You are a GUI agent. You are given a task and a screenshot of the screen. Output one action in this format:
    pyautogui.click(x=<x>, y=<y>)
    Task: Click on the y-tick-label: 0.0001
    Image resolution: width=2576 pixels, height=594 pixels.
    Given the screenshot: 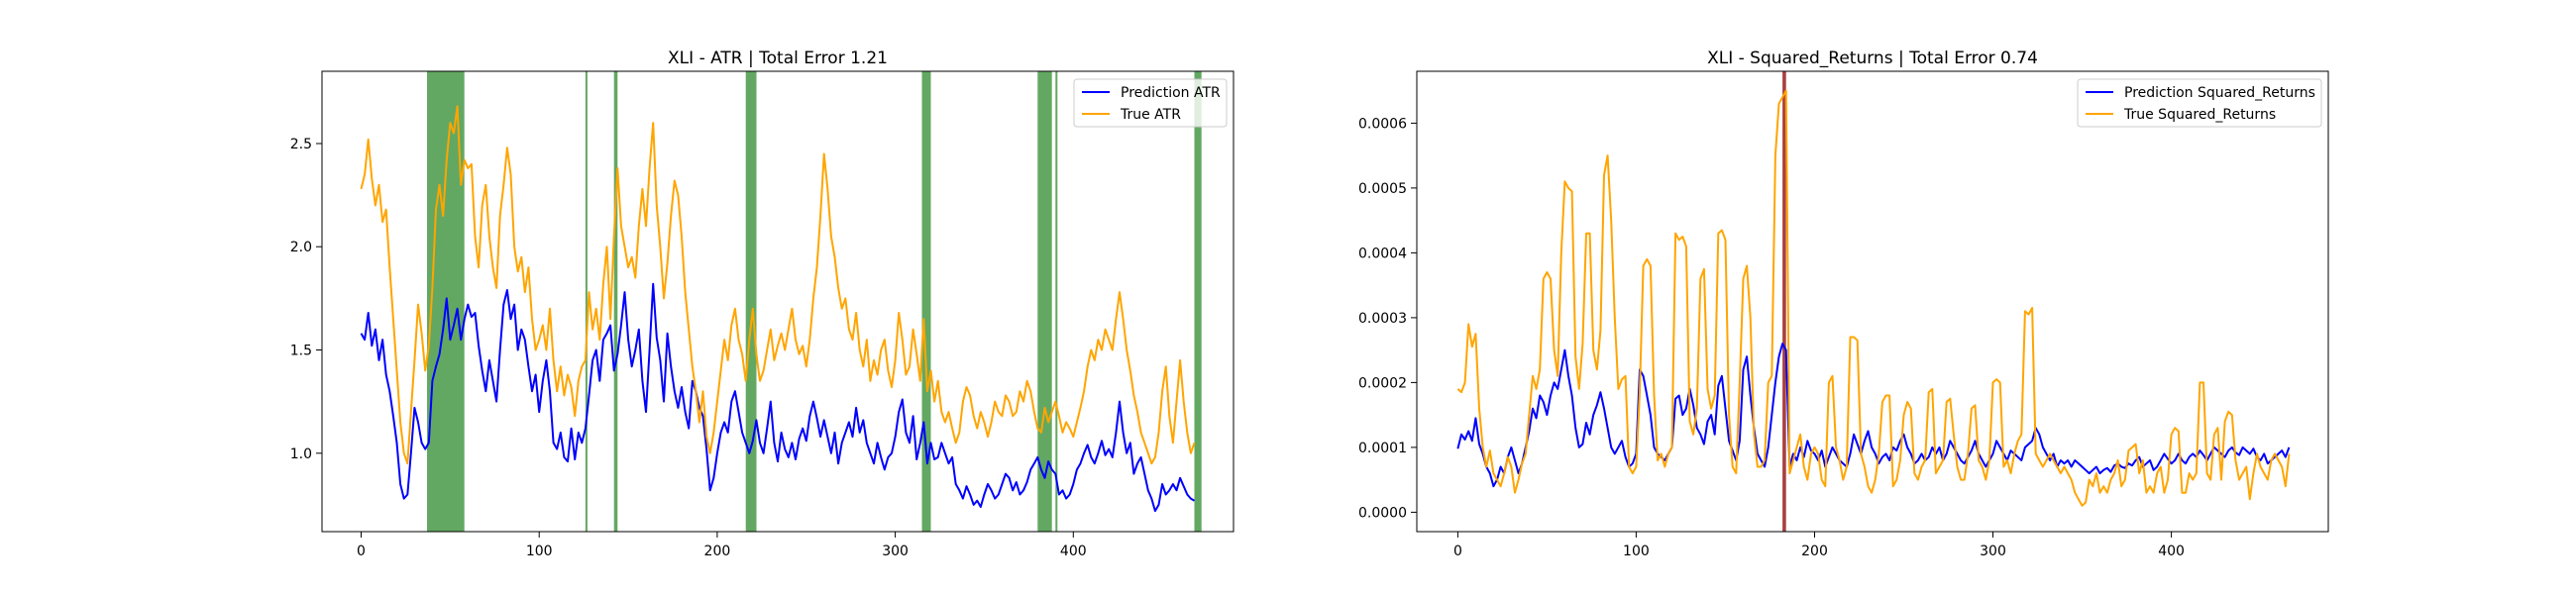 What is the action you would take?
    pyautogui.click(x=1382, y=448)
    